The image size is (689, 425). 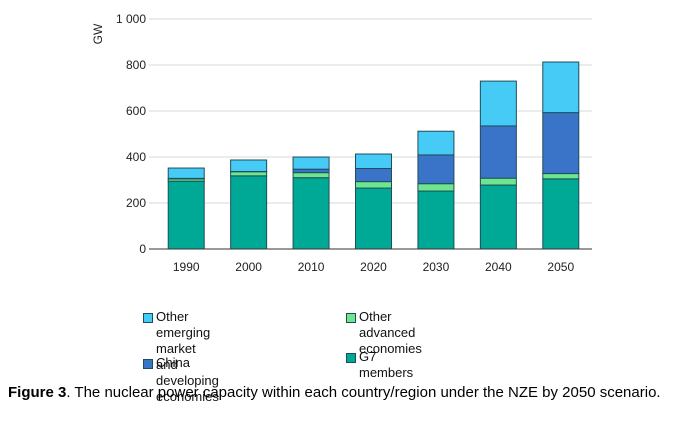 What do you see at coordinates (561, 143) in the screenshot?
I see `bar-segment-china-2050` at bounding box center [561, 143].